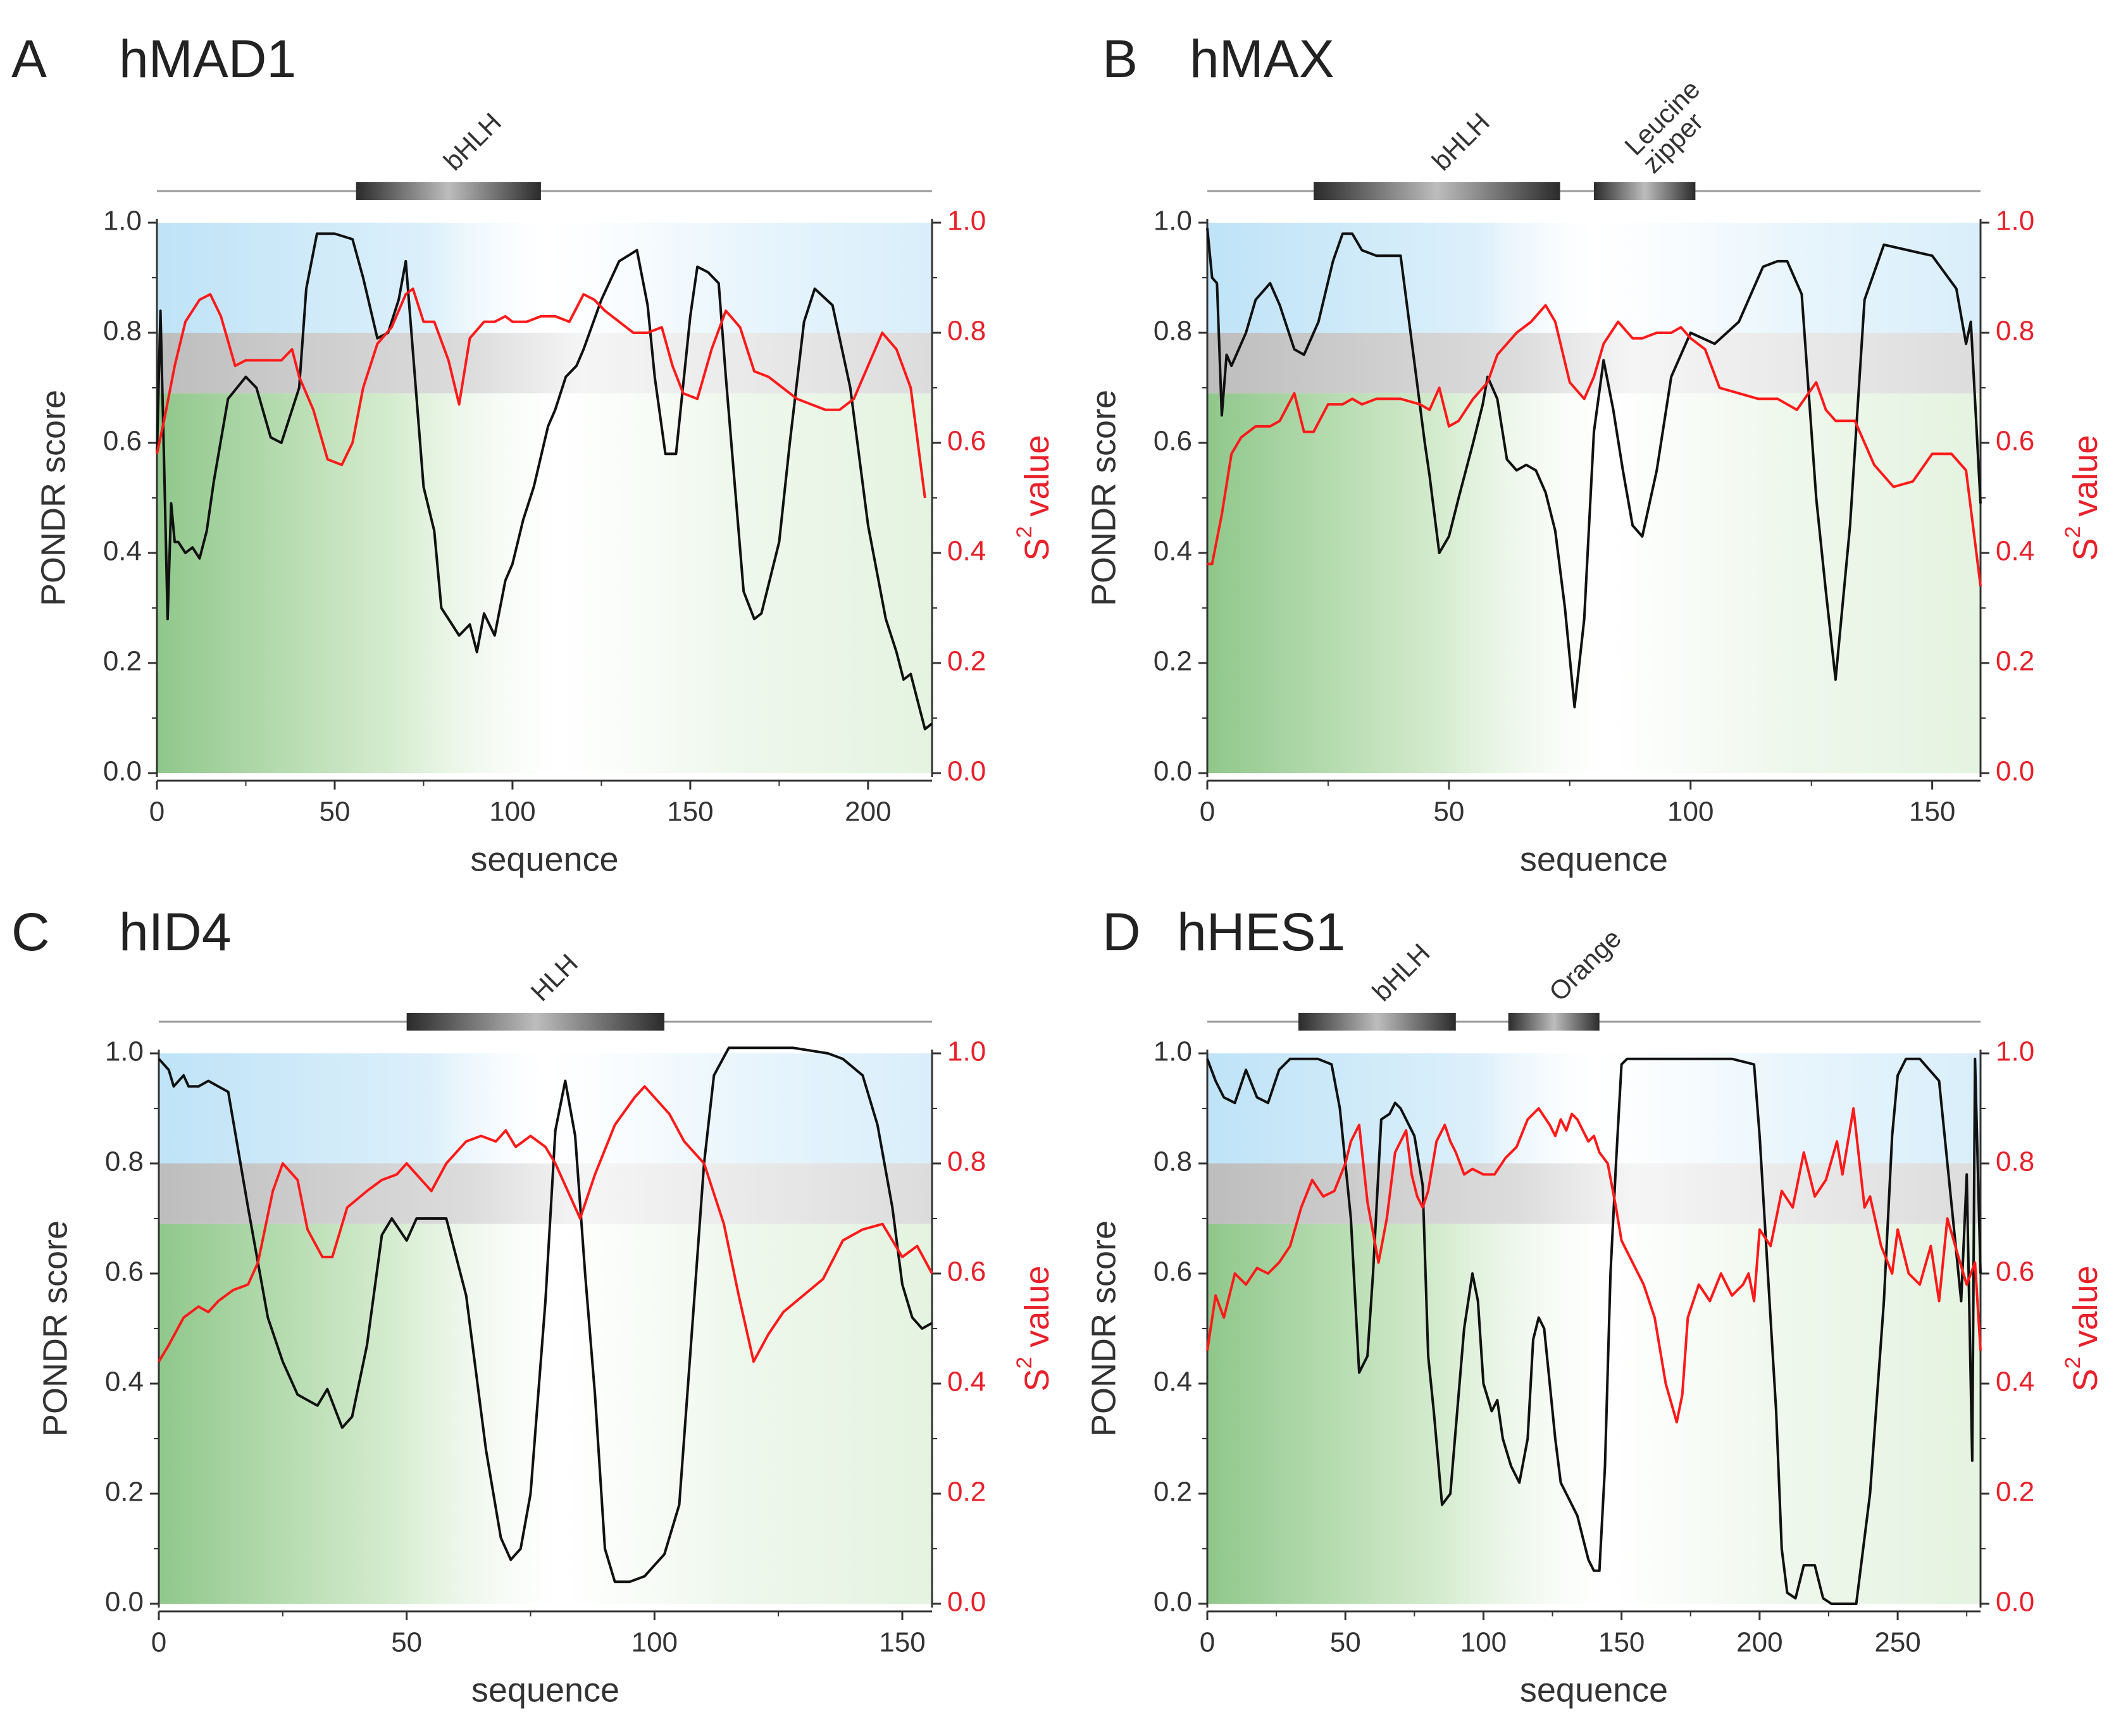  Describe the element at coordinates (1261, 932) in the screenshot. I see `panel-title: hHES1` at that location.